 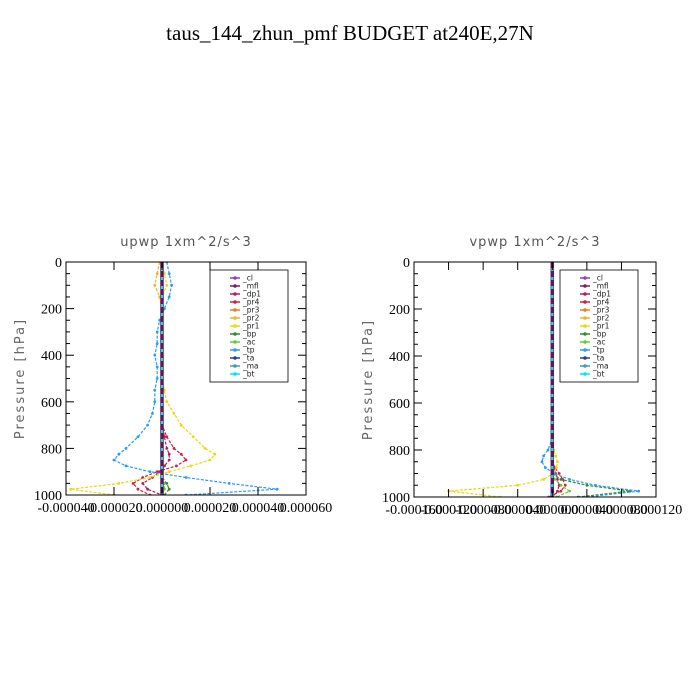 I want to click on legend-label: _pr1, so click(x=601, y=326).